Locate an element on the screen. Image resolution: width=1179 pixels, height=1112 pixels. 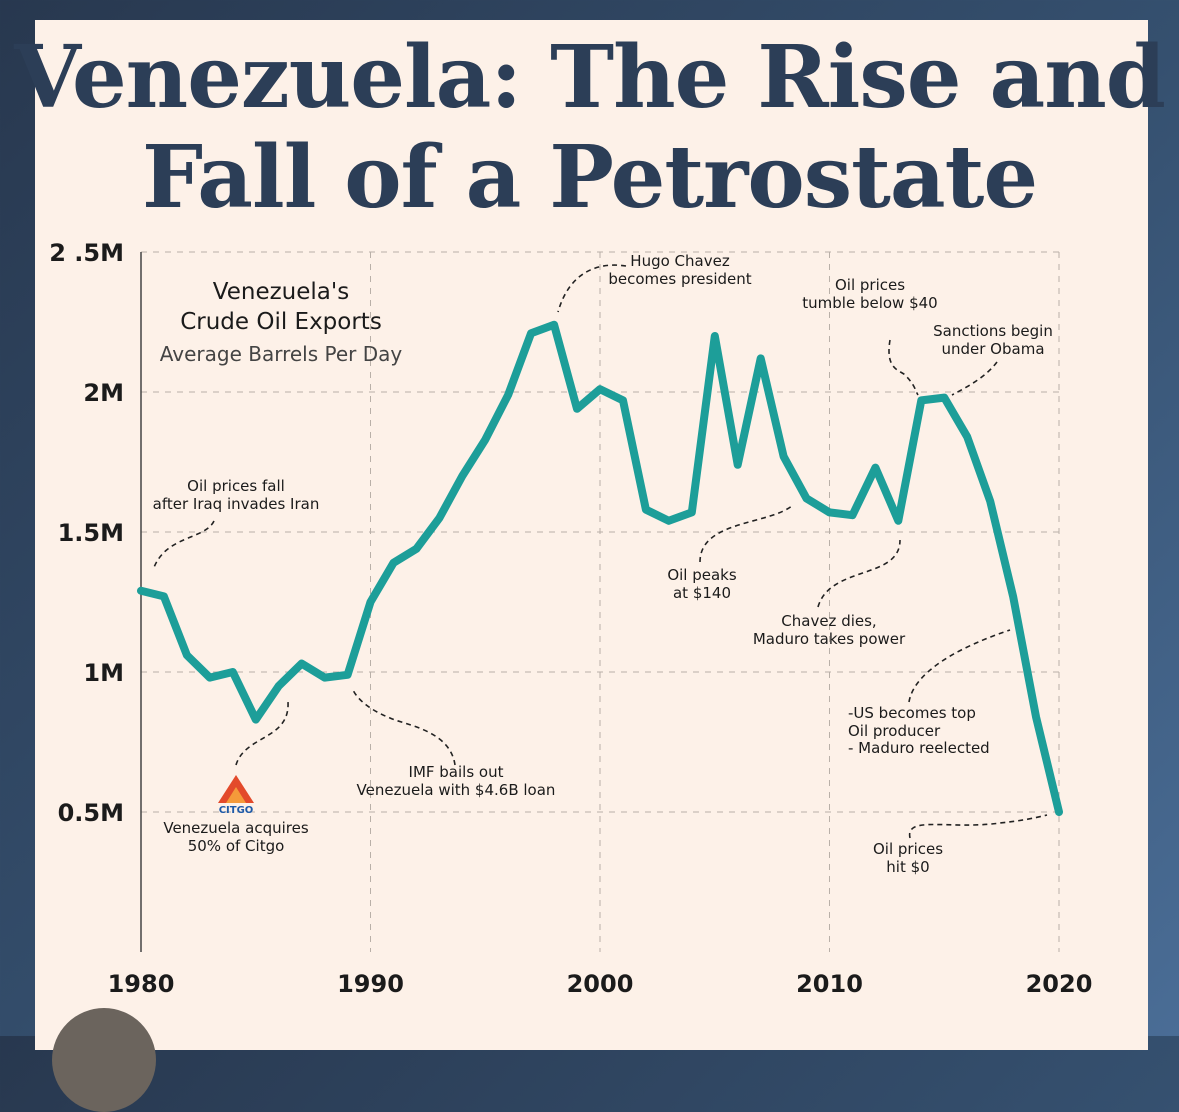
arrow-maduro is located at coordinates (859, 573).